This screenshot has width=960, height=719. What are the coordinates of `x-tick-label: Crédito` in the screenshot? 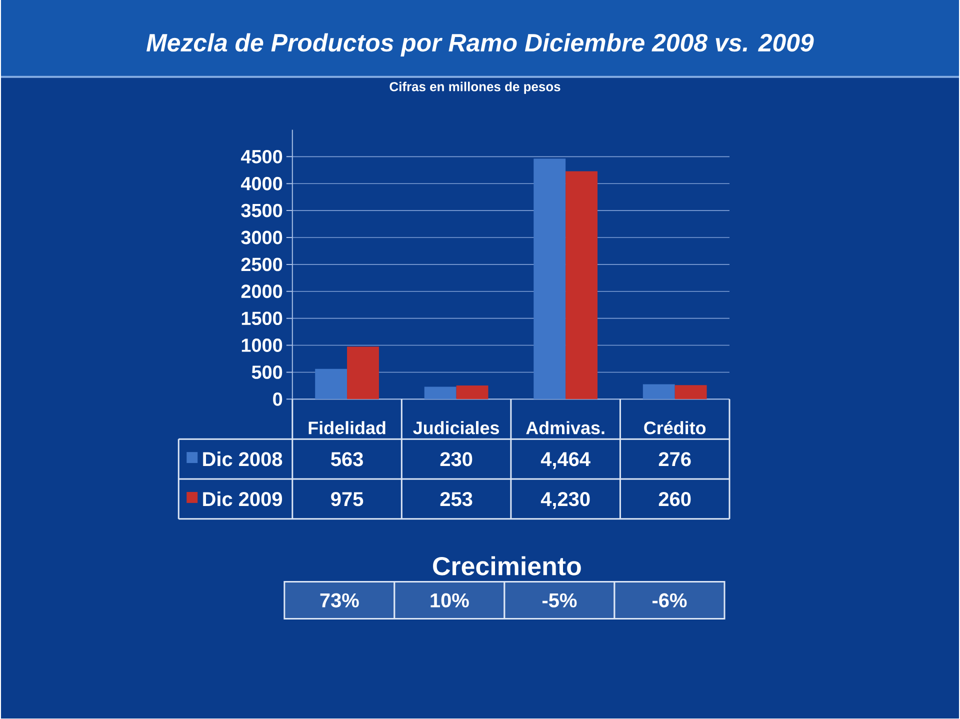 It's located at (675, 428).